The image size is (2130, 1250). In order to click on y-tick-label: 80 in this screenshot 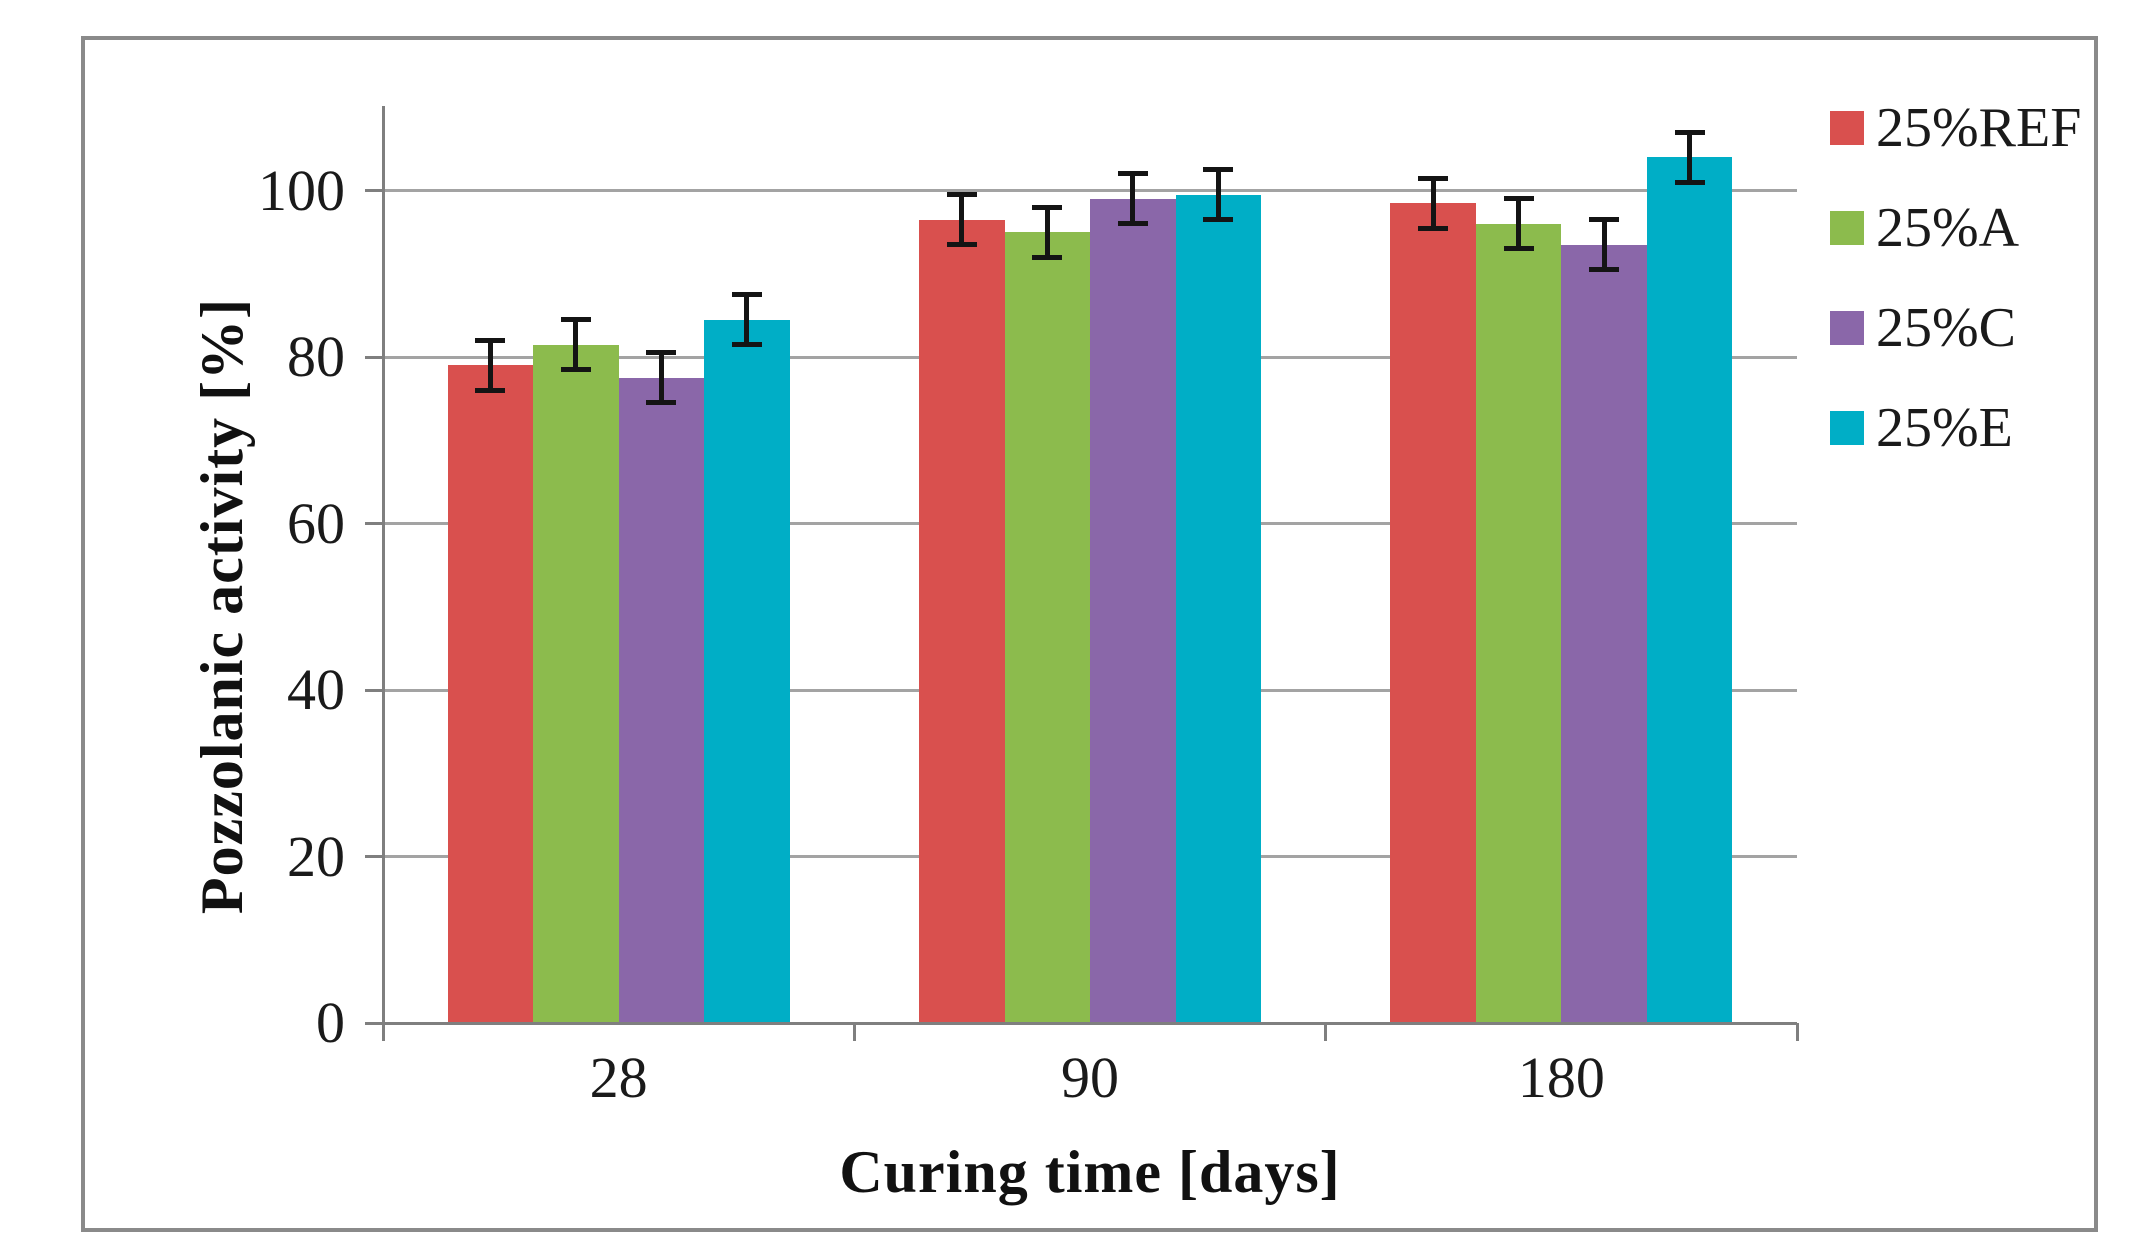, I will do `click(316, 357)`.